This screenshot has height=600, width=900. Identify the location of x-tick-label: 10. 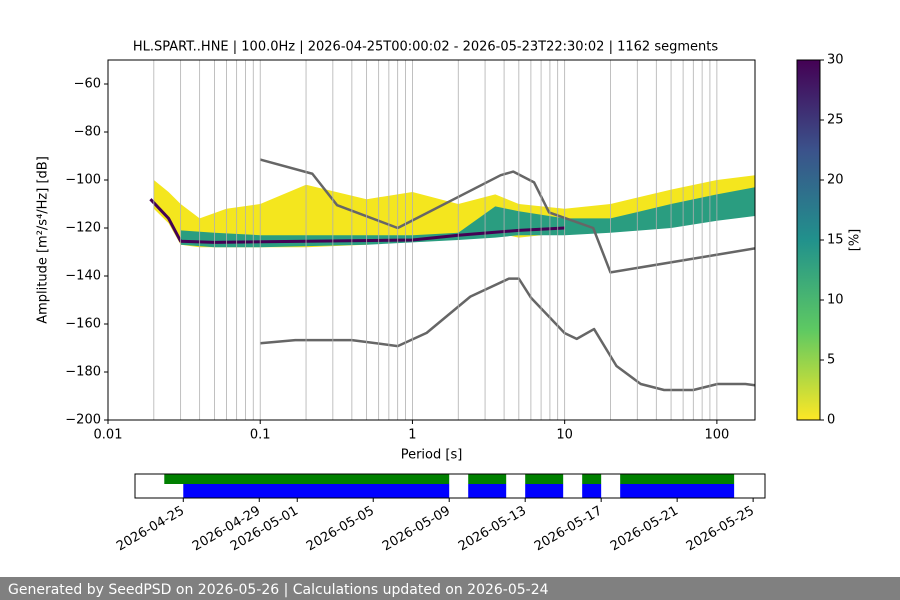
(564, 435).